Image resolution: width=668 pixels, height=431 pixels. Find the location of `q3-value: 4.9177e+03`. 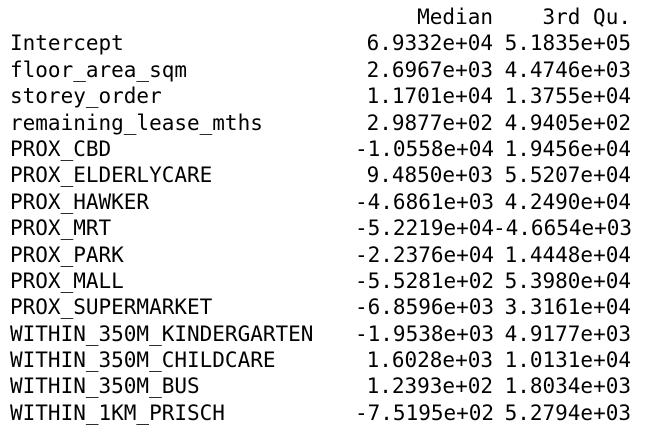

q3-value: 4.9177e+03 is located at coordinates (567, 333).